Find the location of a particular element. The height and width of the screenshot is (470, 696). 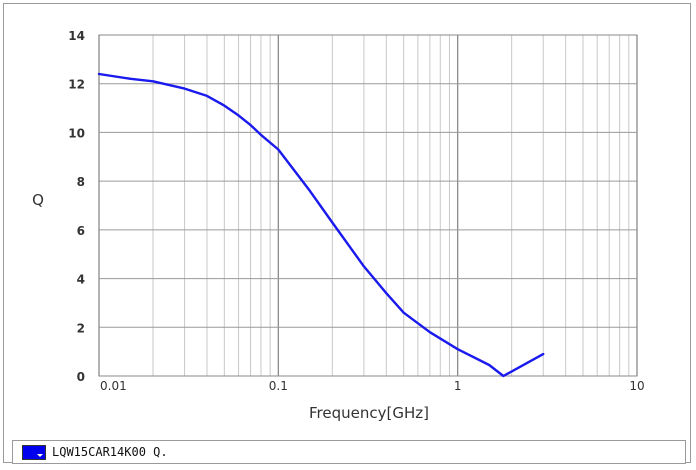

x-tick-labels: 0.01 0.1 1 10 is located at coordinates (372, 386).